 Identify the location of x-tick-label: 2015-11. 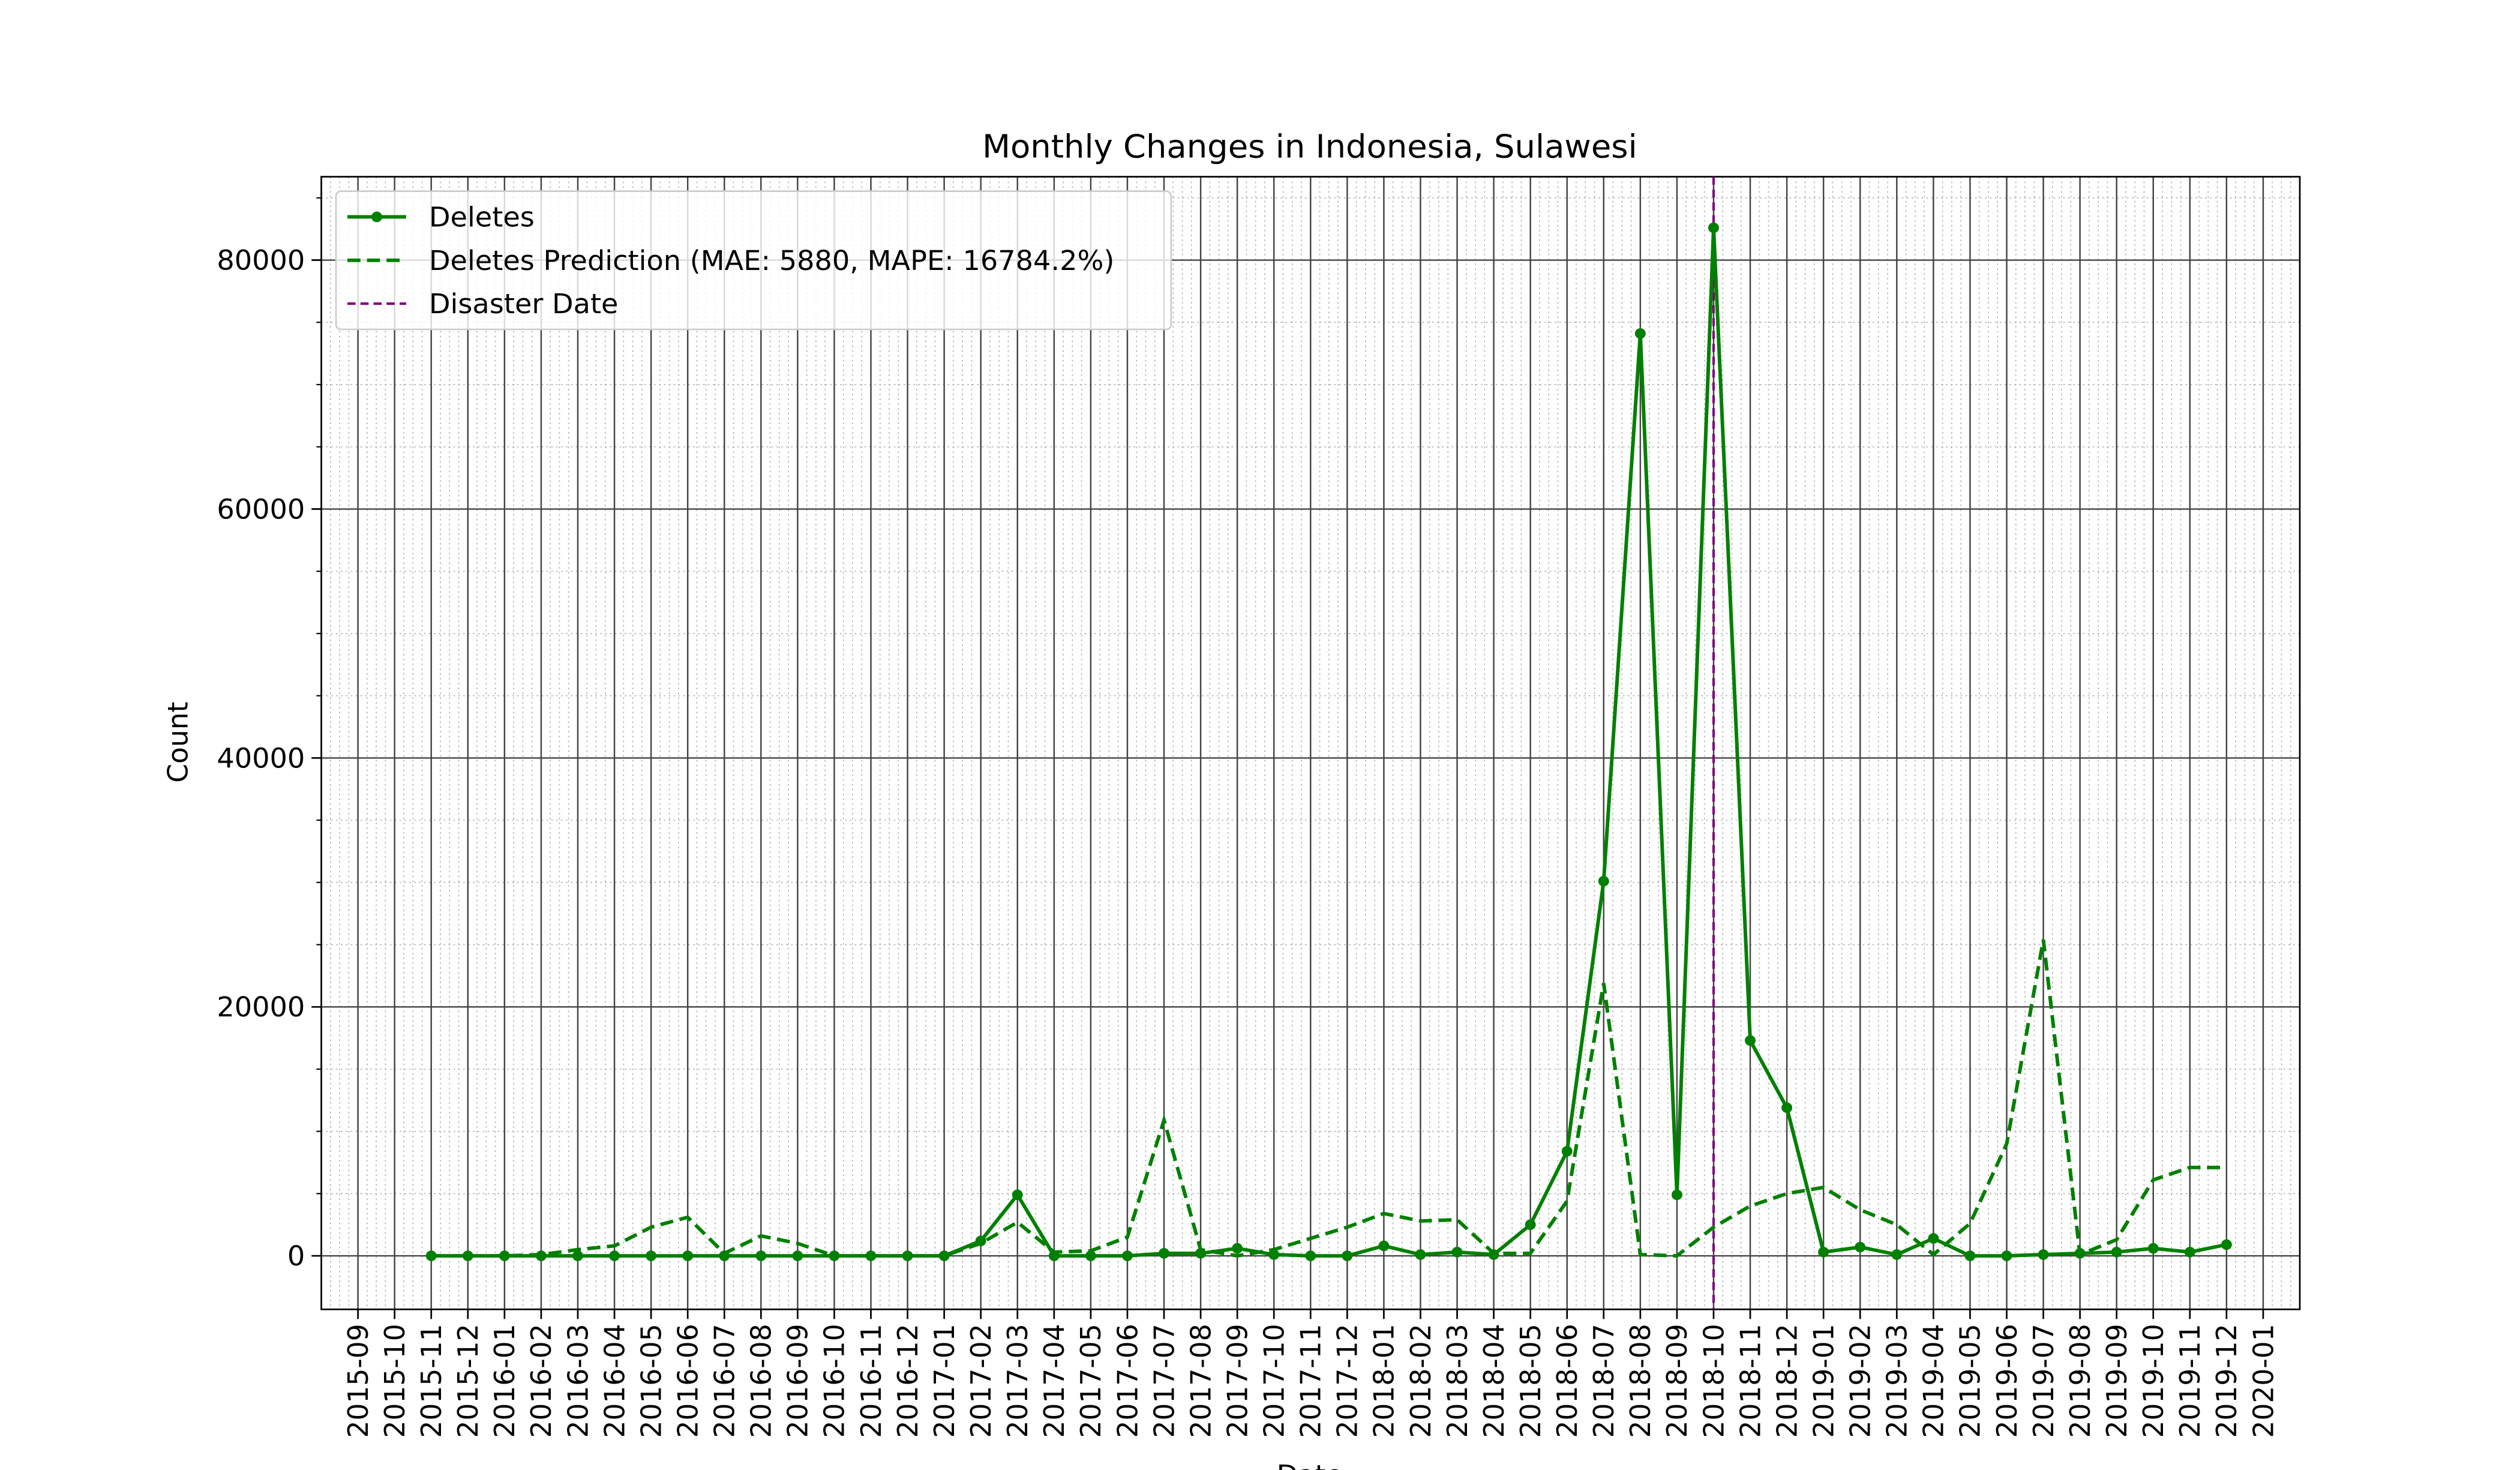
(432, 1381).